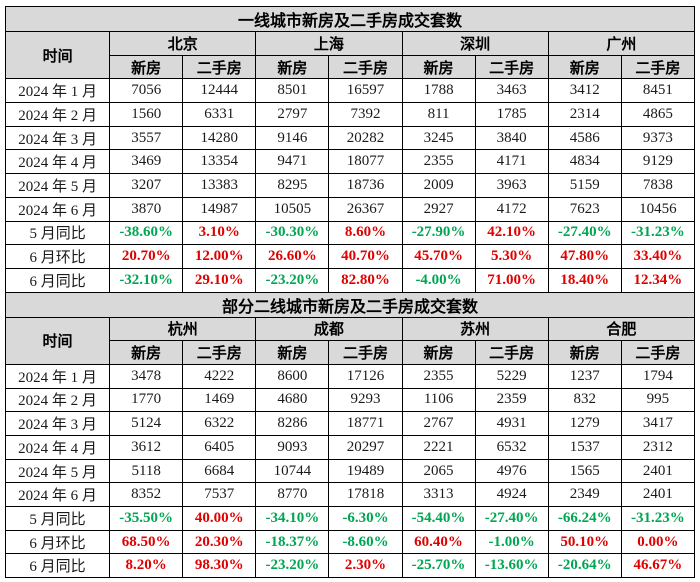 The height and width of the screenshot is (582, 700). Describe the element at coordinates (438, 138) in the screenshot. I see `transaction-count: 3245` at that location.